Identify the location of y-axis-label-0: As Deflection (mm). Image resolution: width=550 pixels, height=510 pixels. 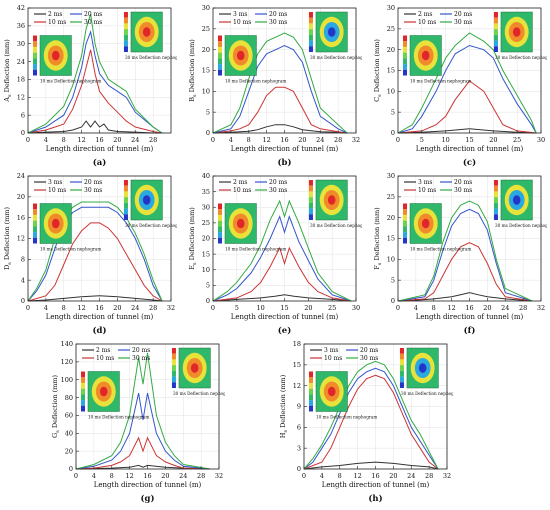
(8, 71).